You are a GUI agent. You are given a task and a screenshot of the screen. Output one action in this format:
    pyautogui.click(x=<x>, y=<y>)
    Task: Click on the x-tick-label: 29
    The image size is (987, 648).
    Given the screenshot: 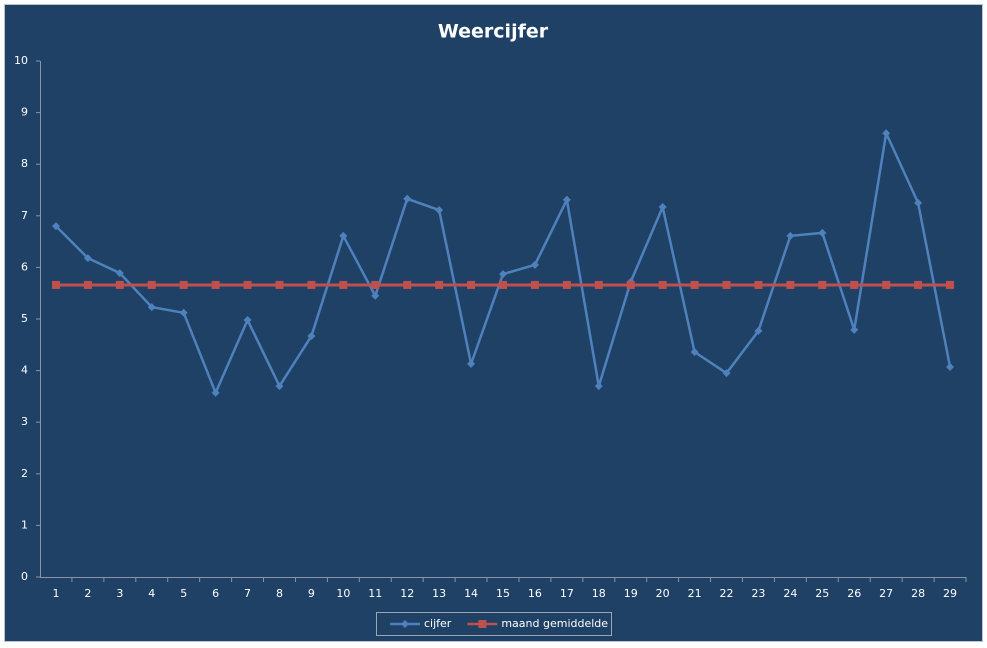 What is the action you would take?
    pyautogui.click(x=950, y=593)
    